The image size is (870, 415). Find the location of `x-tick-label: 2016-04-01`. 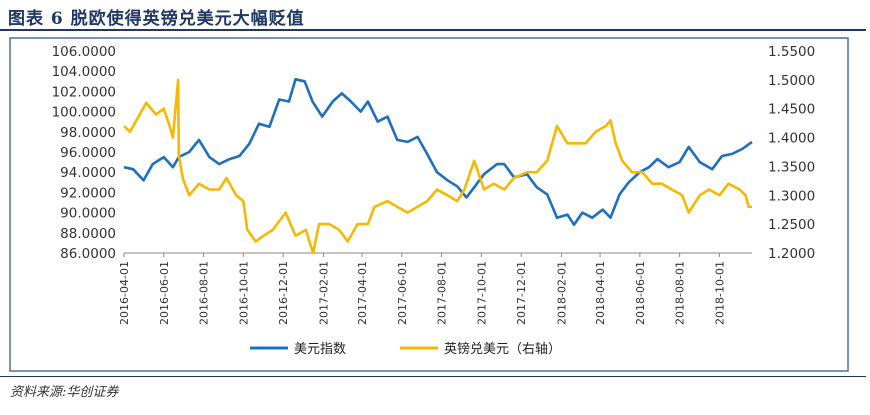

x-tick-label: 2016-04-01 is located at coordinates (124, 293).